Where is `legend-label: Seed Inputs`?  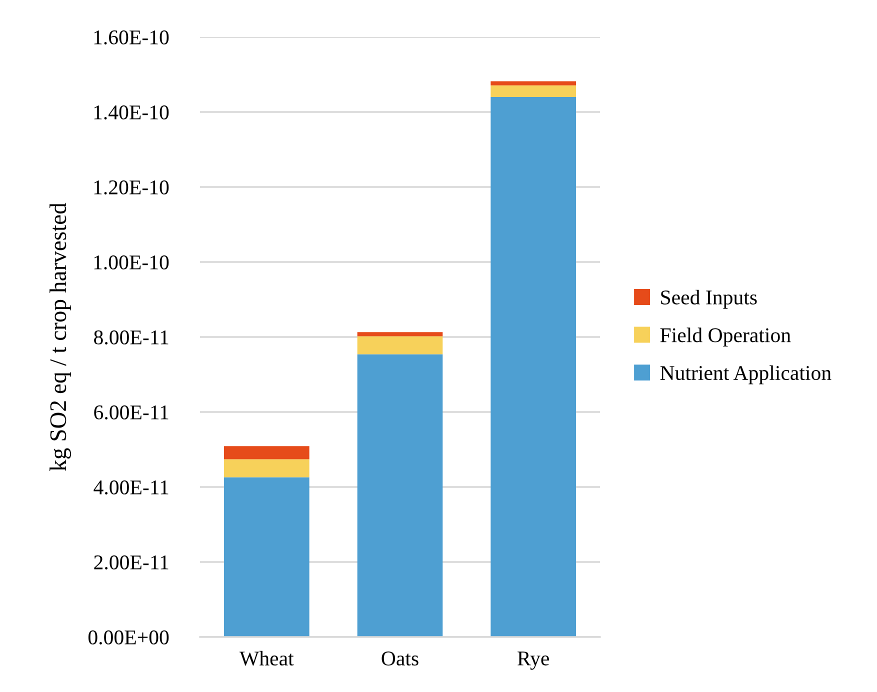 legend-label: Seed Inputs is located at coordinates (709, 299).